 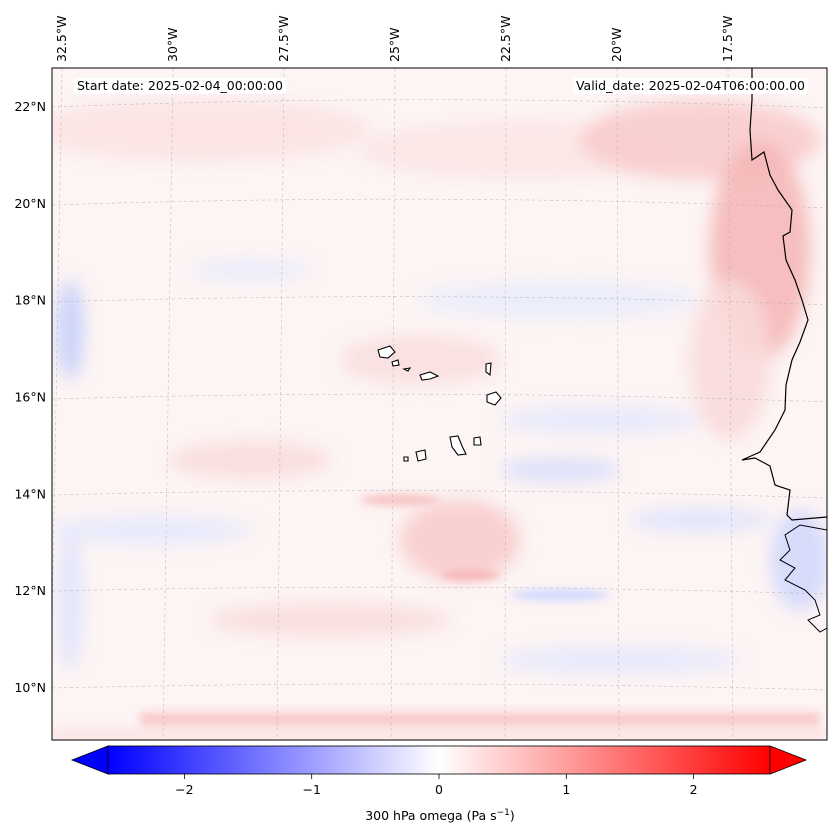 I want to click on lon-tick-label: 17.5°W, so click(x=727, y=39).